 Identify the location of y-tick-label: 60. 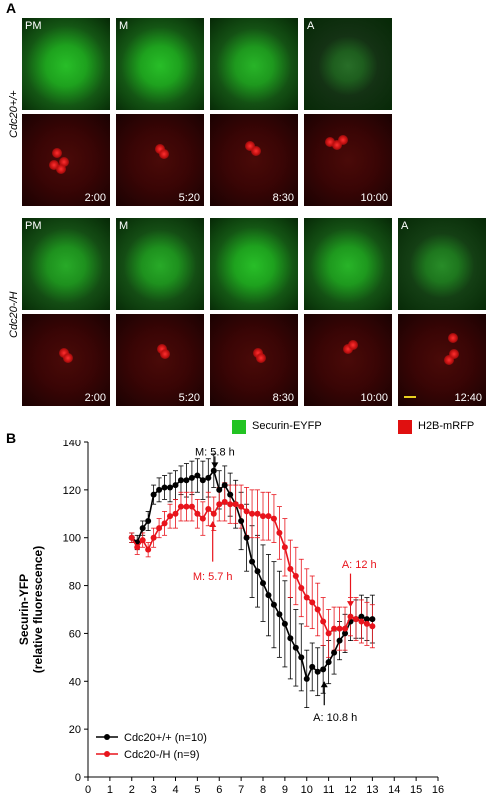
(75, 634).